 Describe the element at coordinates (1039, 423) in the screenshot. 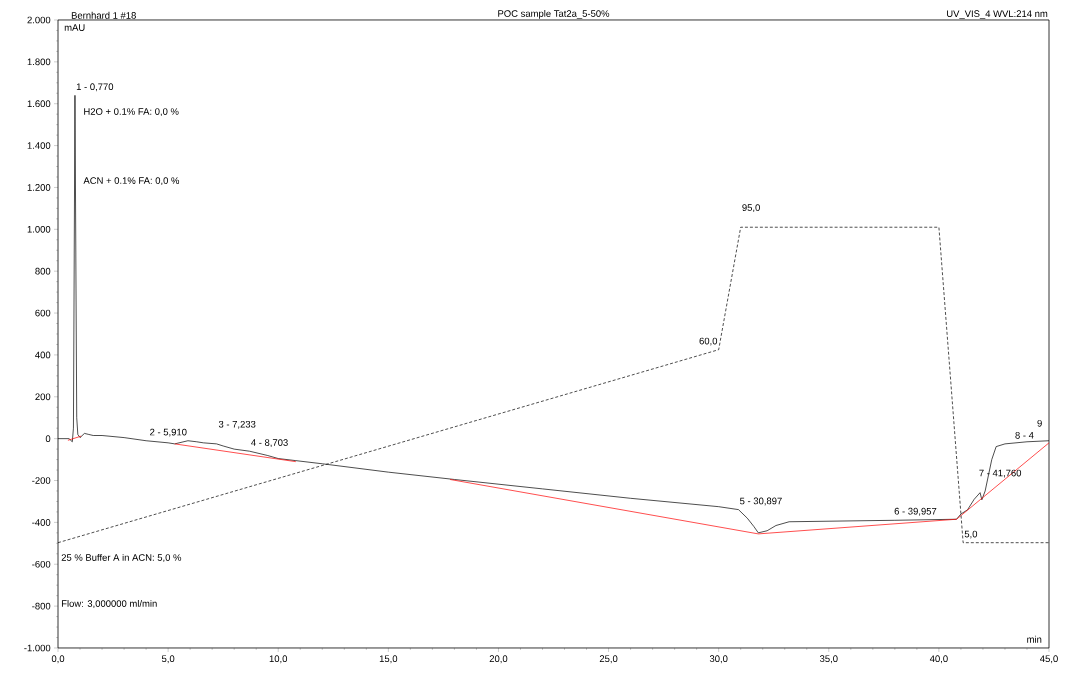

I see `annotation: 9` at that location.